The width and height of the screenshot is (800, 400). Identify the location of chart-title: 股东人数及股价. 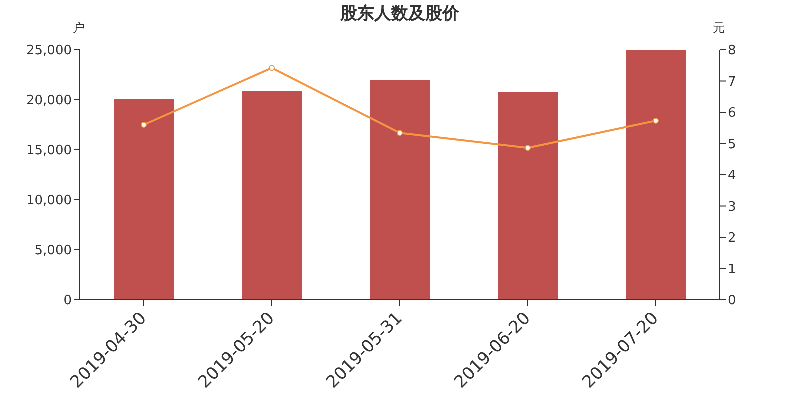
(400, 14).